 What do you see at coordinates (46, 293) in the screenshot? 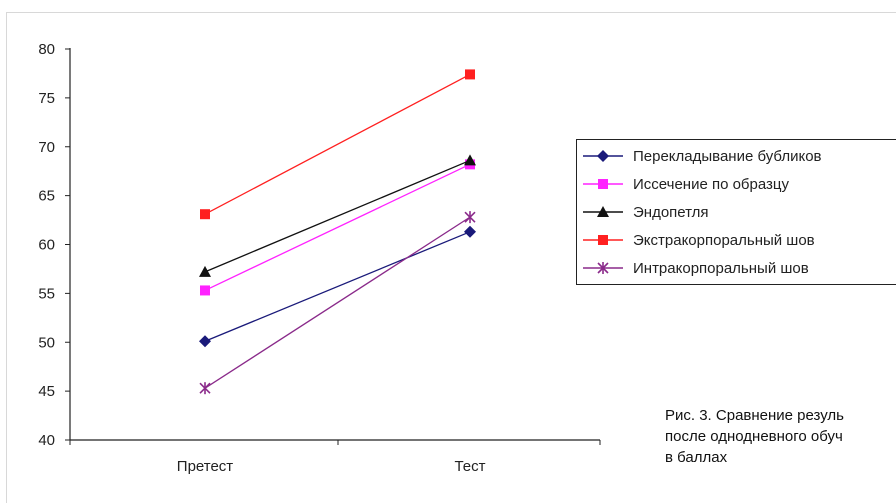
I see `y-tick-label: 55` at bounding box center [46, 293].